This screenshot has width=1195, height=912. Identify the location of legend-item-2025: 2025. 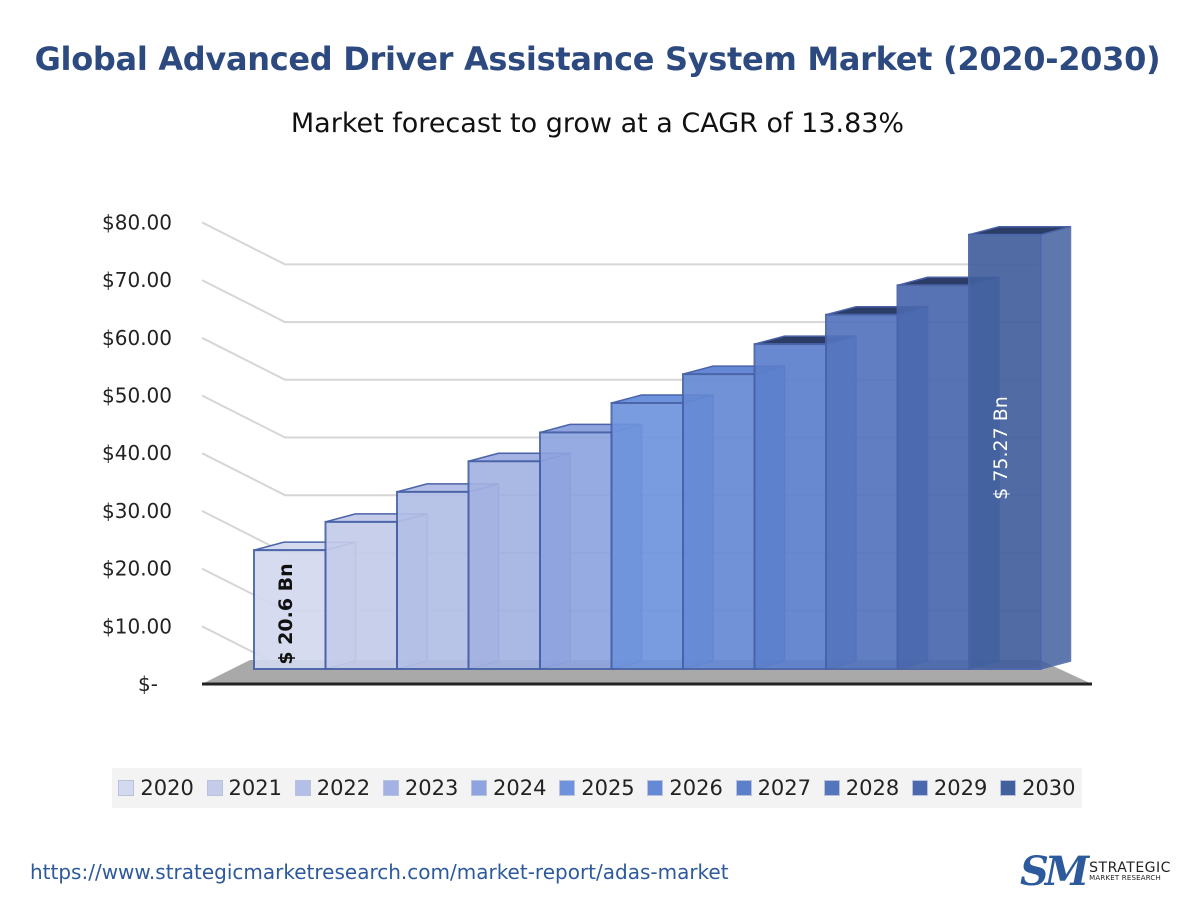
(597, 788).